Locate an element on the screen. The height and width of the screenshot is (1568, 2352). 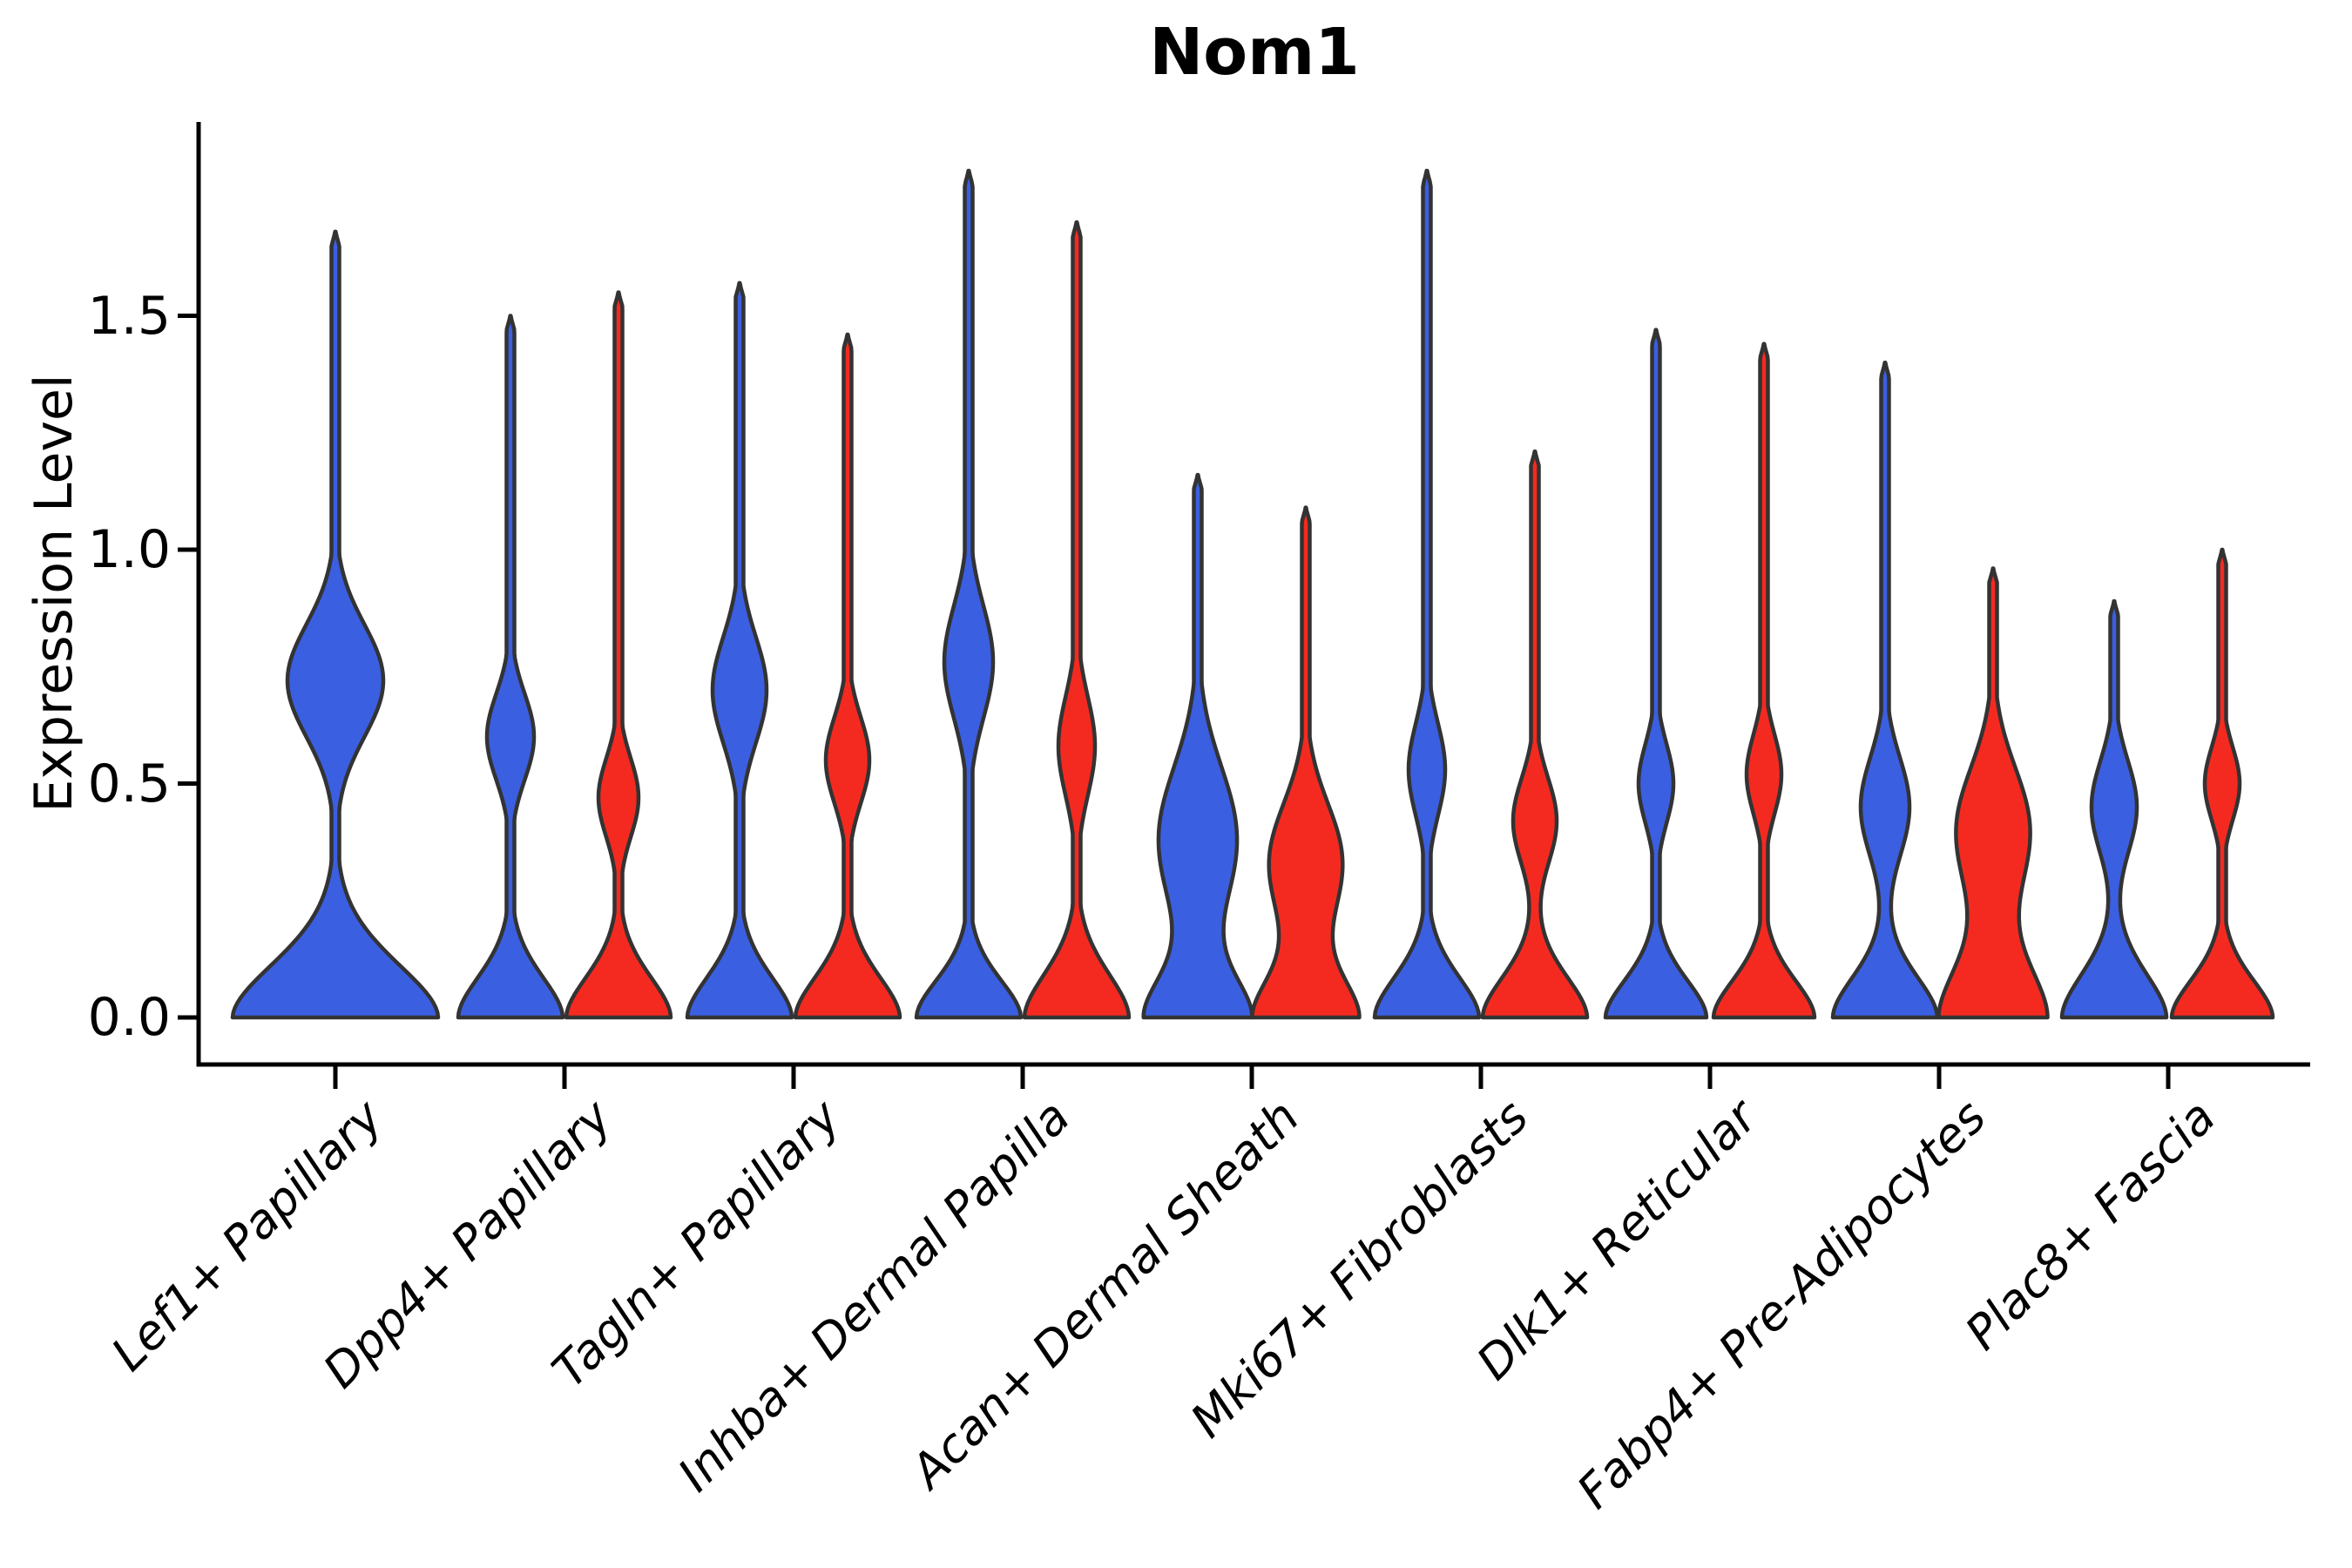
violin-7-red is located at coordinates (1993, 793).